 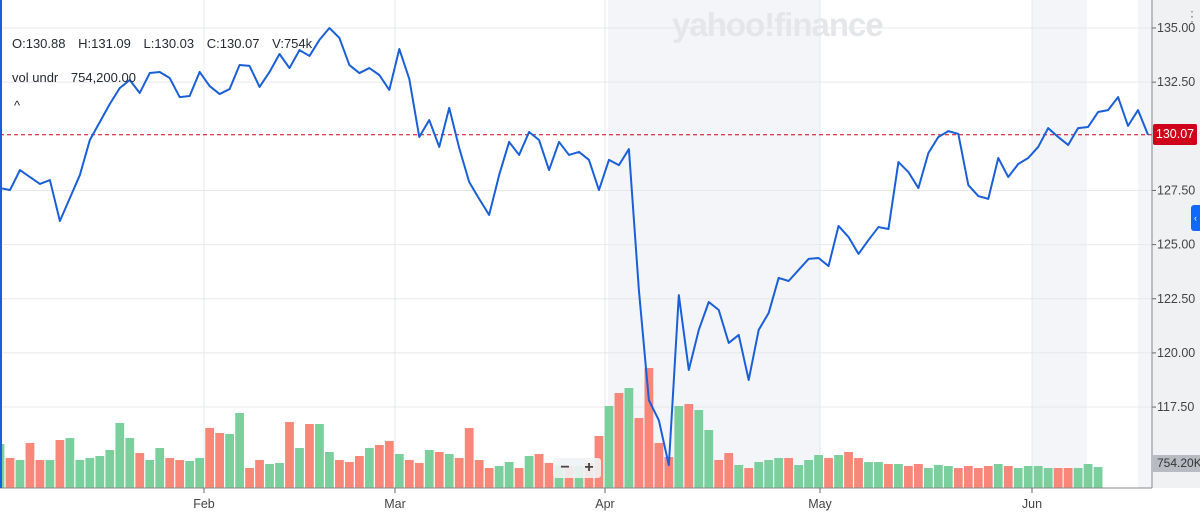 I want to click on zoom-in-button: +, so click(x=589, y=467).